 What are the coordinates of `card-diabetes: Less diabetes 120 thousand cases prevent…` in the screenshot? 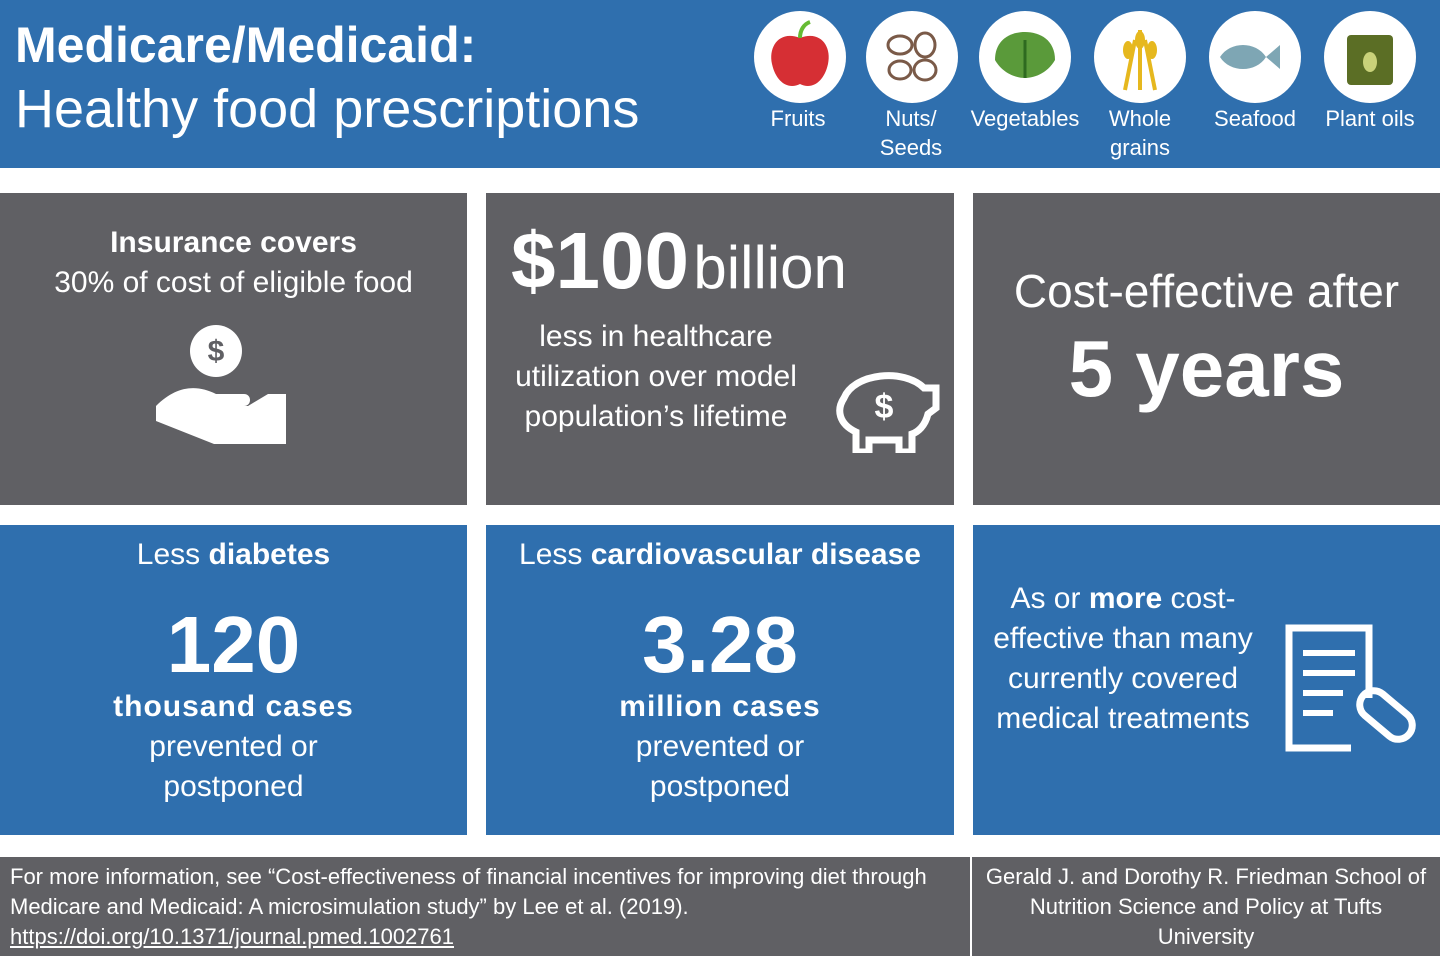 It's located at (233, 680).